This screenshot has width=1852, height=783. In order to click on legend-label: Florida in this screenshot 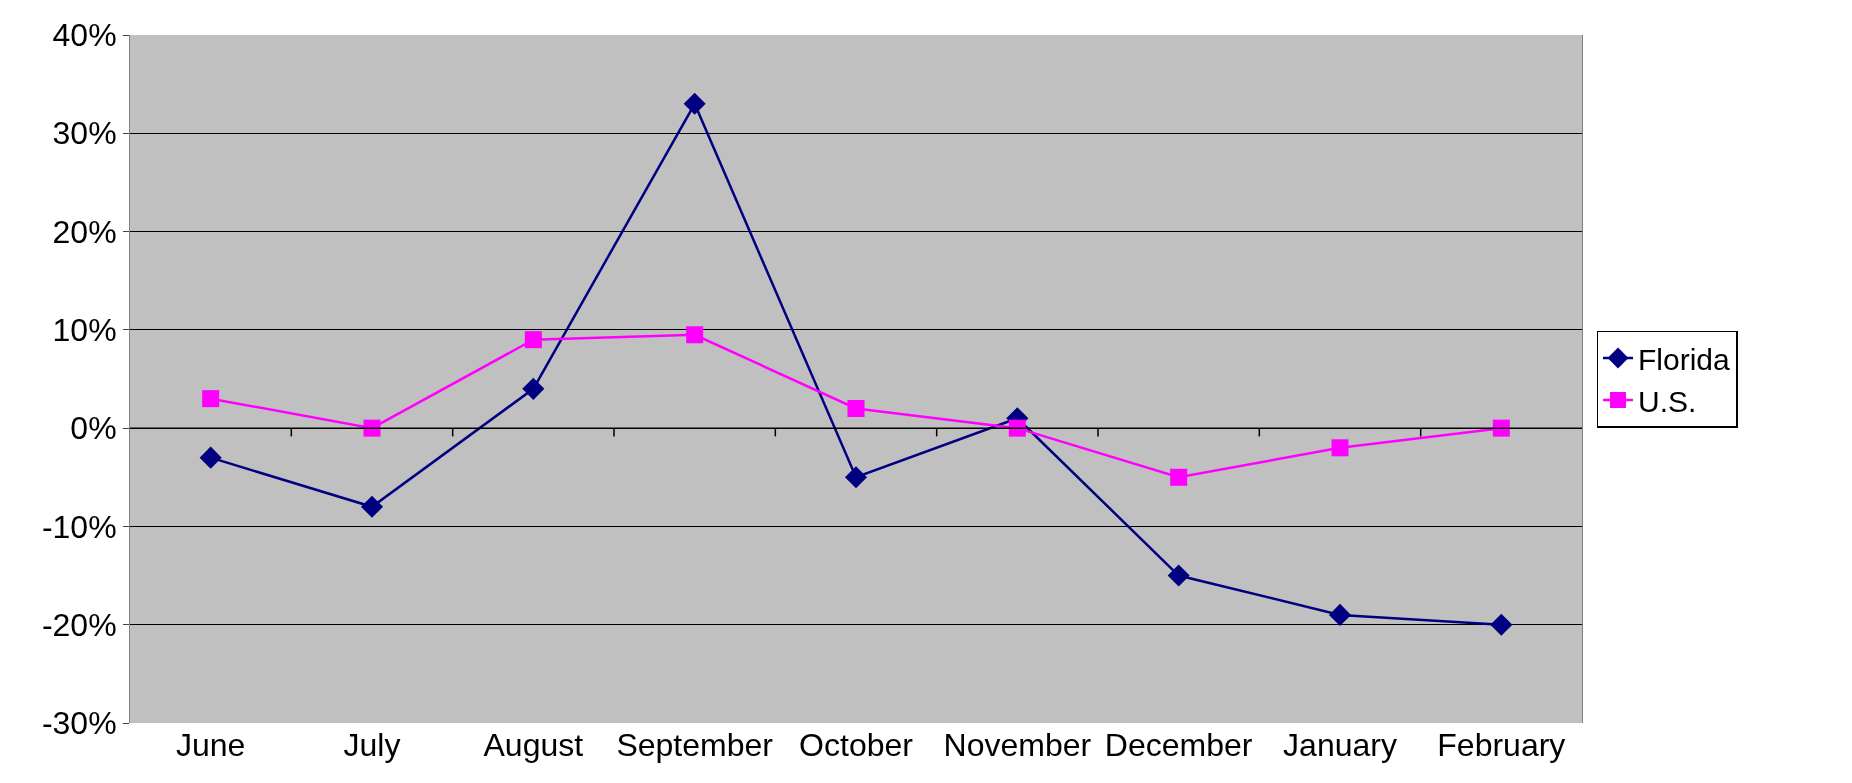, I will do `click(1684, 359)`.